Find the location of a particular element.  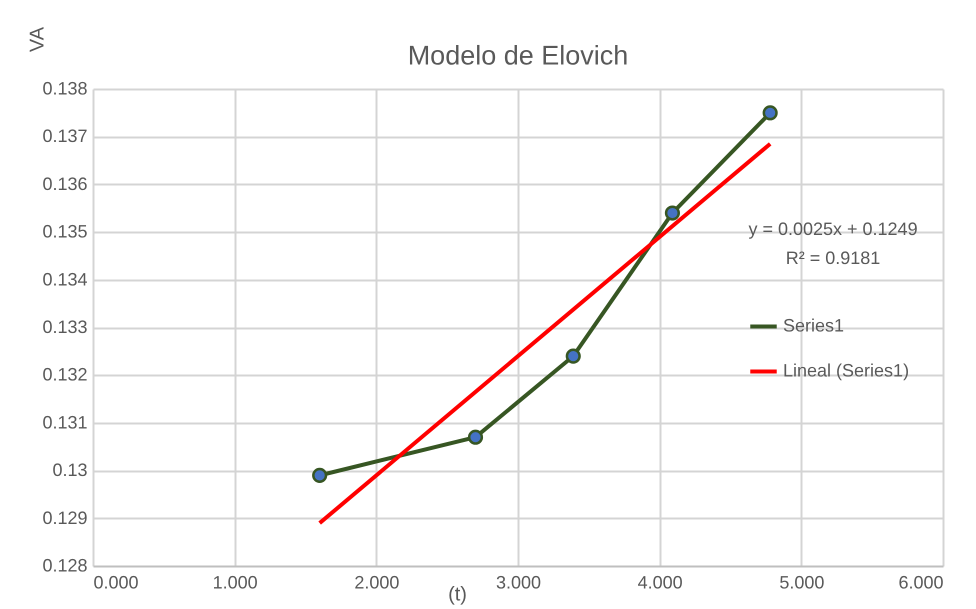

annotation: R² = 0.9181 is located at coordinates (833, 258).